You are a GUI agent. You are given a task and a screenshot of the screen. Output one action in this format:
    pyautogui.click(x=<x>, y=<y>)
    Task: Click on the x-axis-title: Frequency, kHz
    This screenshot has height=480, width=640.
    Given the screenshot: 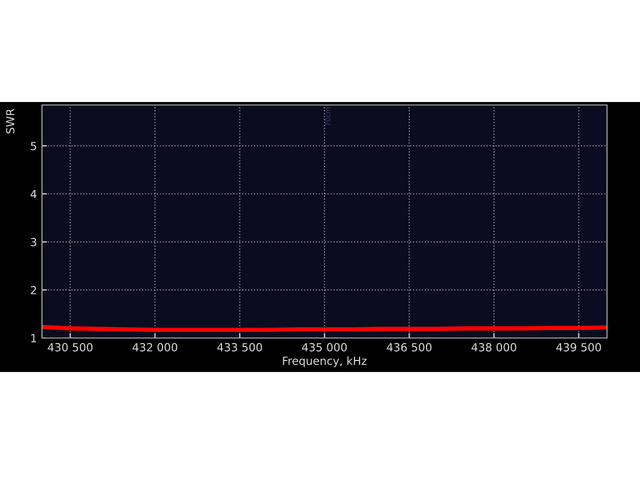 What is the action you would take?
    pyautogui.click(x=325, y=362)
    